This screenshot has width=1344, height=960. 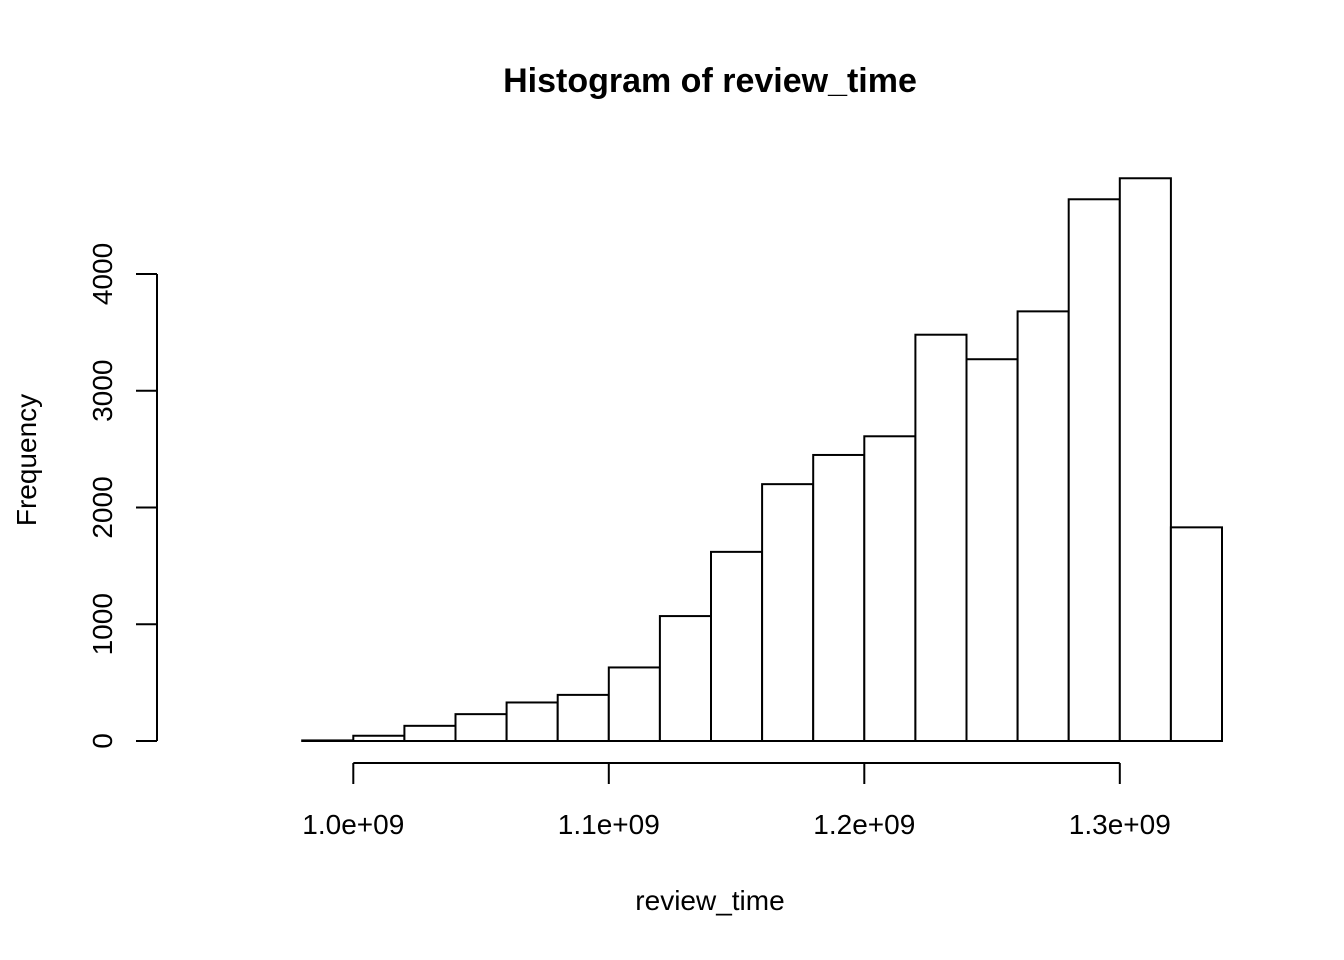 I want to click on x-tick-label-4: 1.3e+09, so click(x=1120, y=824).